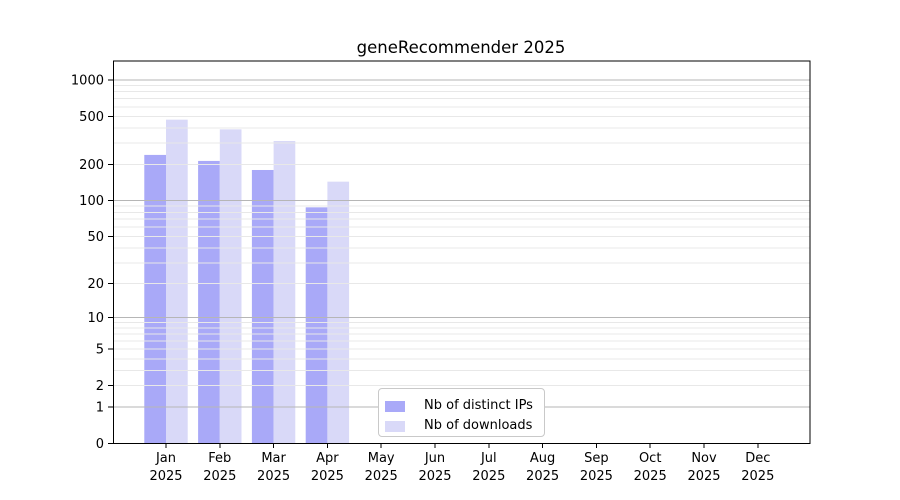  What do you see at coordinates (95, 284) in the screenshot?
I see `y-tick-label: 20` at bounding box center [95, 284].